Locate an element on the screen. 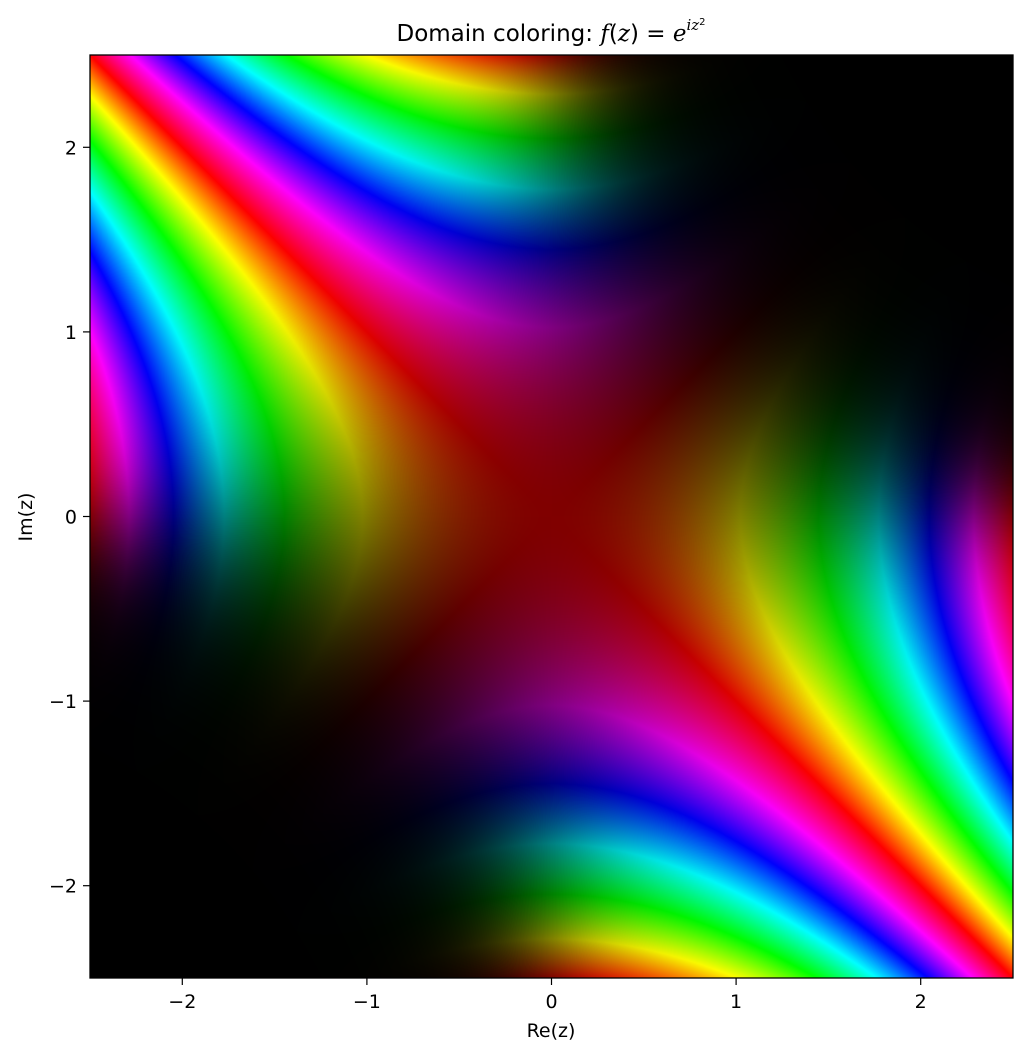  x-tick-label: −2 is located at coordinates (182, 1002).